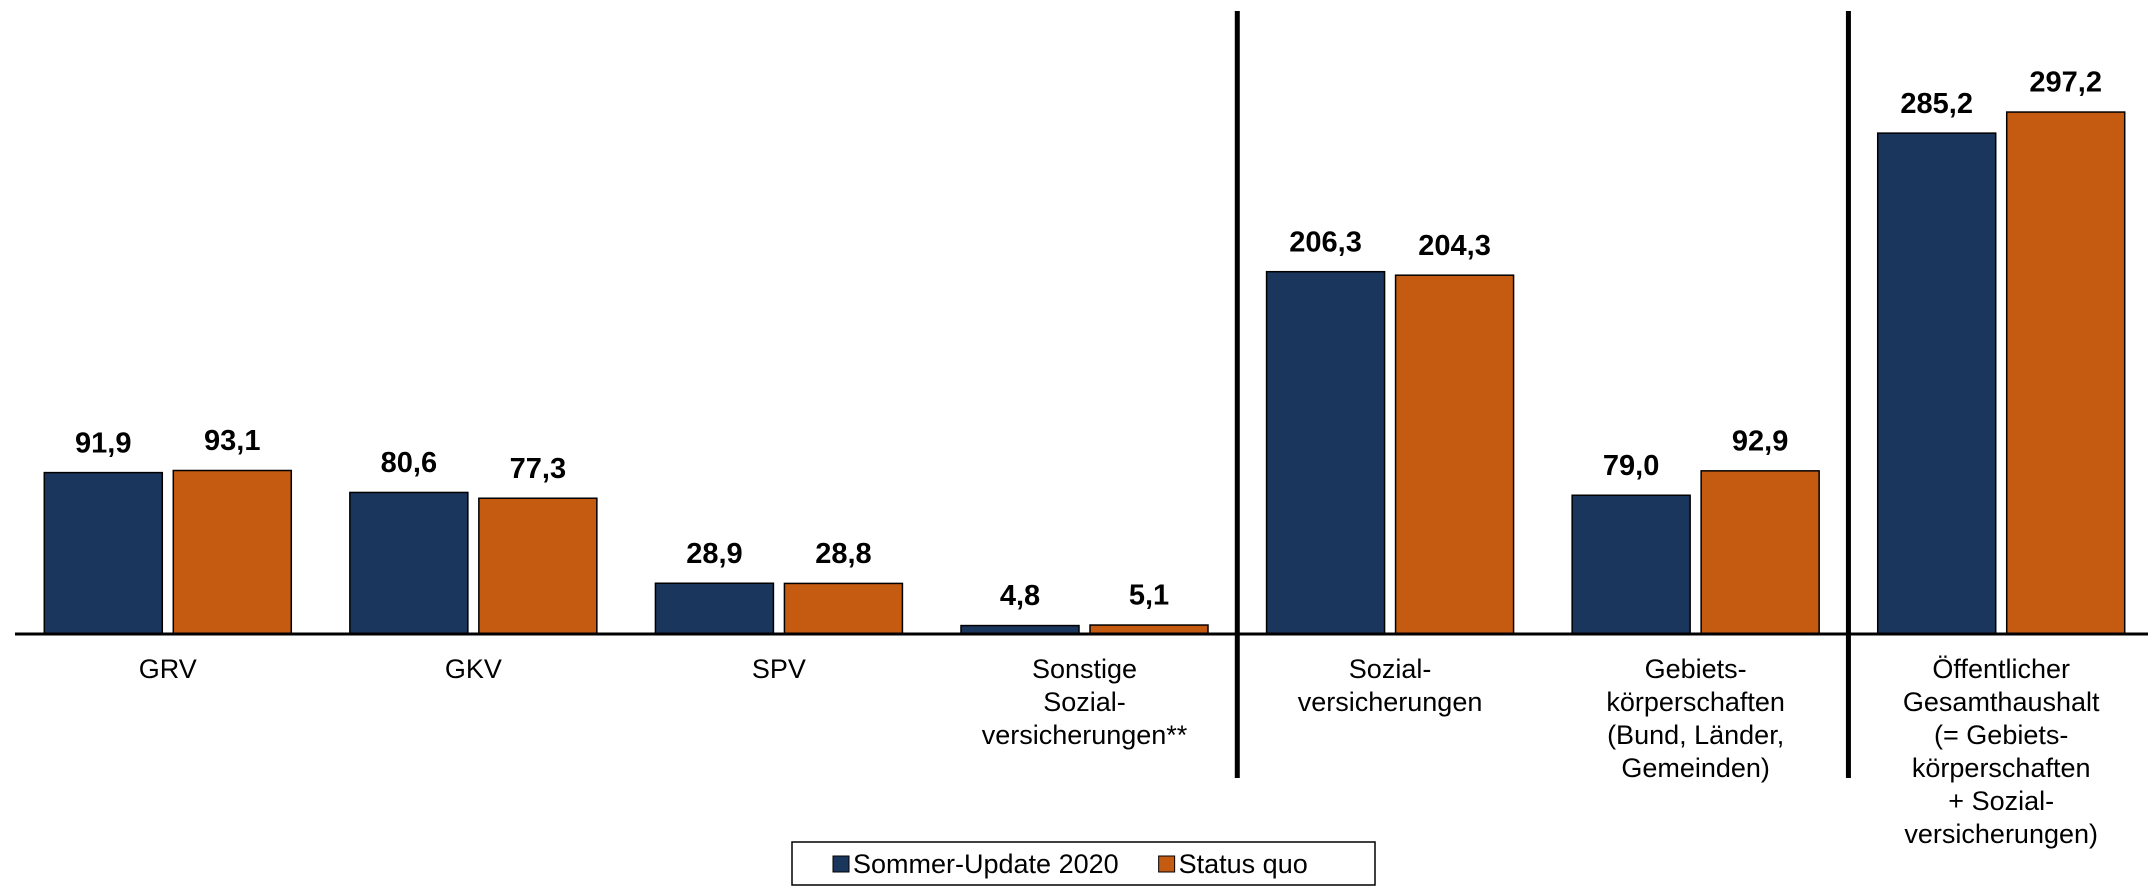 This screenshot has width=2148, height=886. Describe the element at coordinates (779, 669) in the screenshot. I see `x-tick-label: SPV` at that location.